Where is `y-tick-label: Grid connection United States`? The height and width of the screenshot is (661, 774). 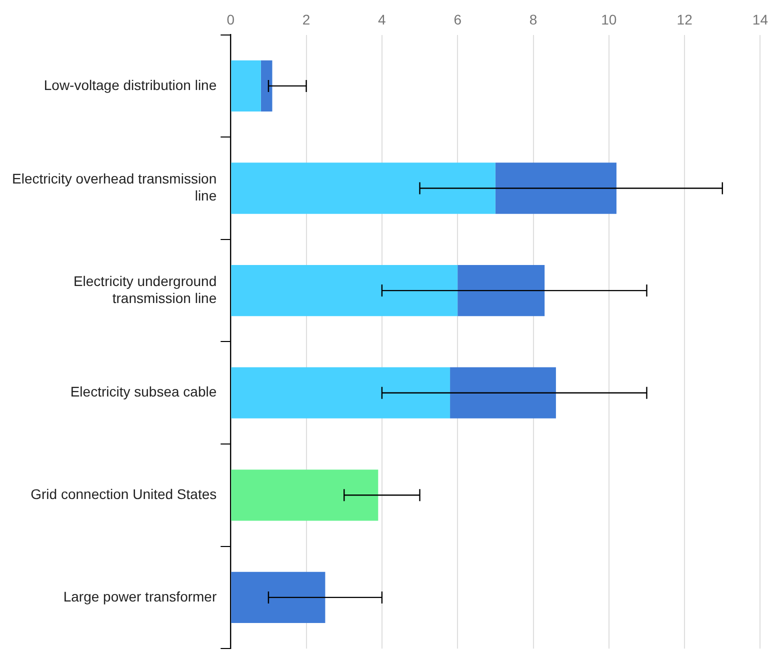 y-tick-label: Grid connection United States is located at coordinates (123, 494).